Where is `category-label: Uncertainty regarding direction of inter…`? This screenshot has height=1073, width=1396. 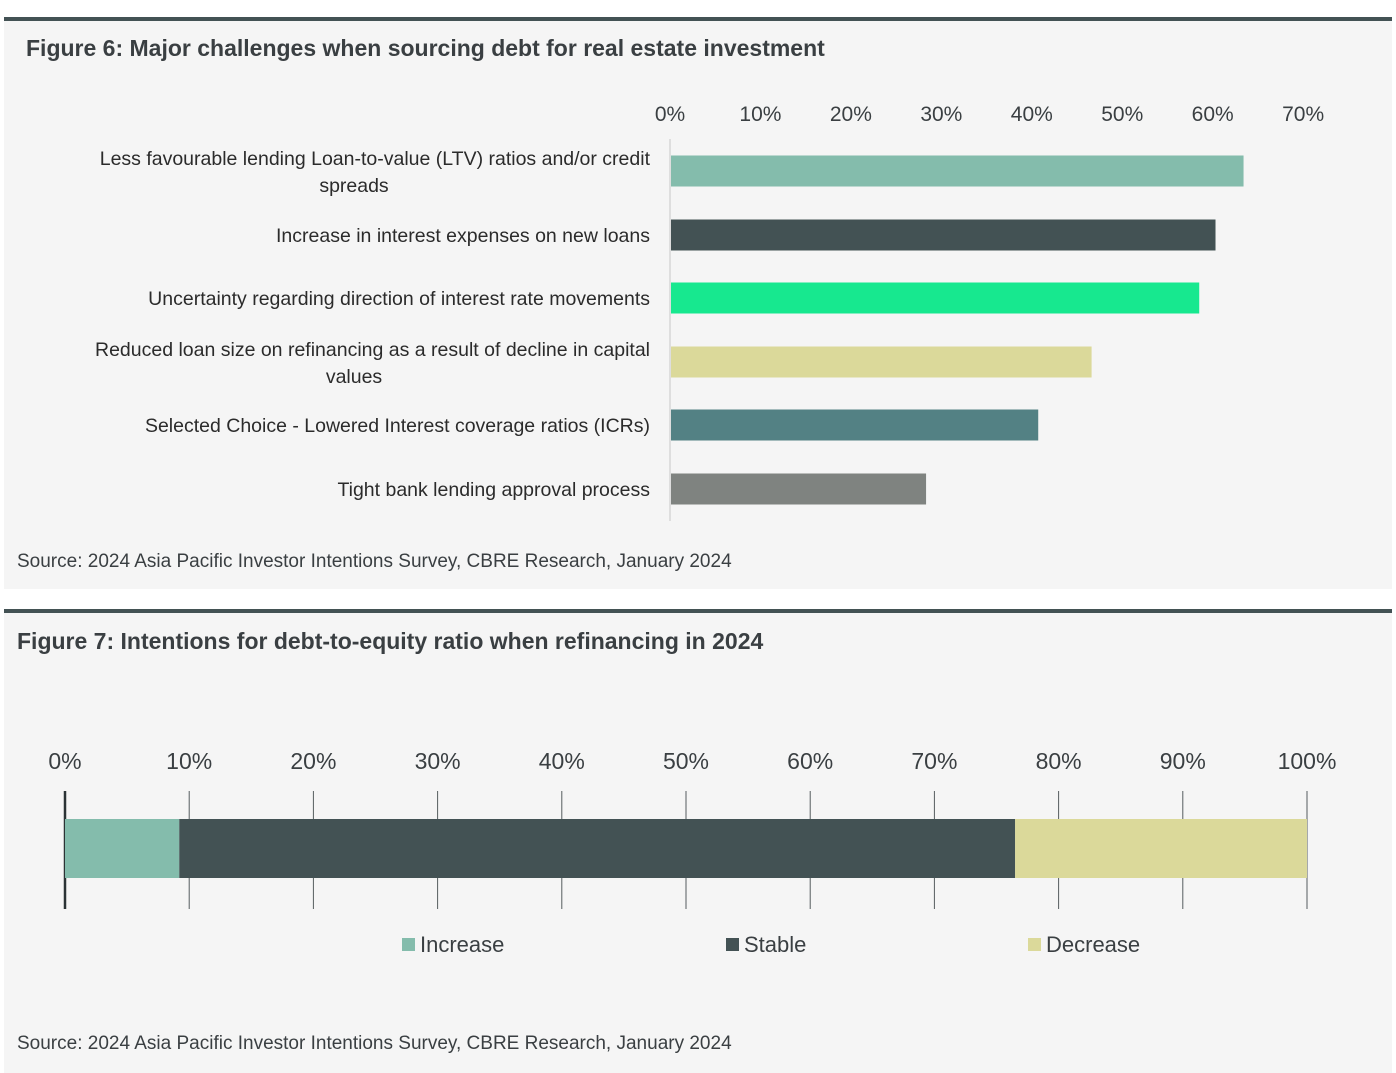
category-label: Uncertainty regarding direction of inter… is located at coordinates (399, 299).